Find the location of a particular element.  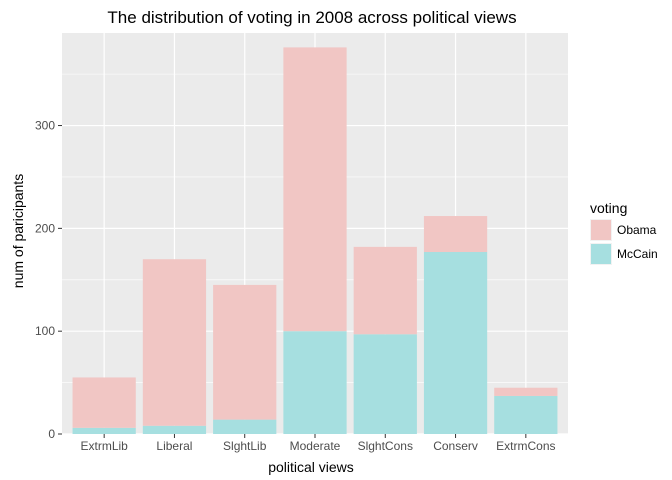

bar-mccain-conserv is located at coordinates (455, 343).